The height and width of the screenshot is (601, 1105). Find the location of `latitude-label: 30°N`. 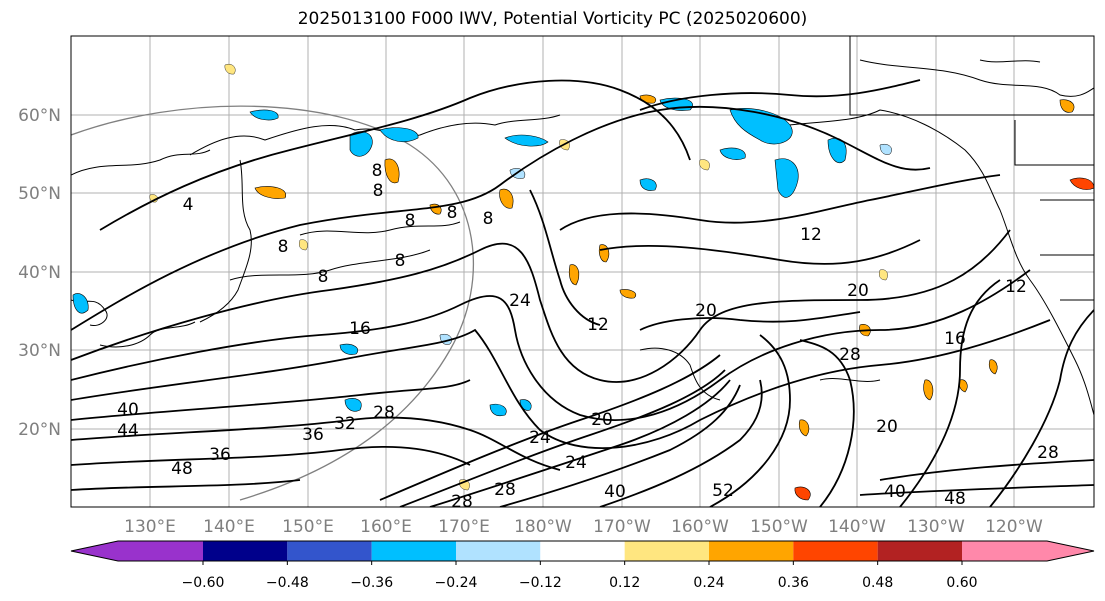

latitude-label: 30°N is located at coordinates (39, 351).